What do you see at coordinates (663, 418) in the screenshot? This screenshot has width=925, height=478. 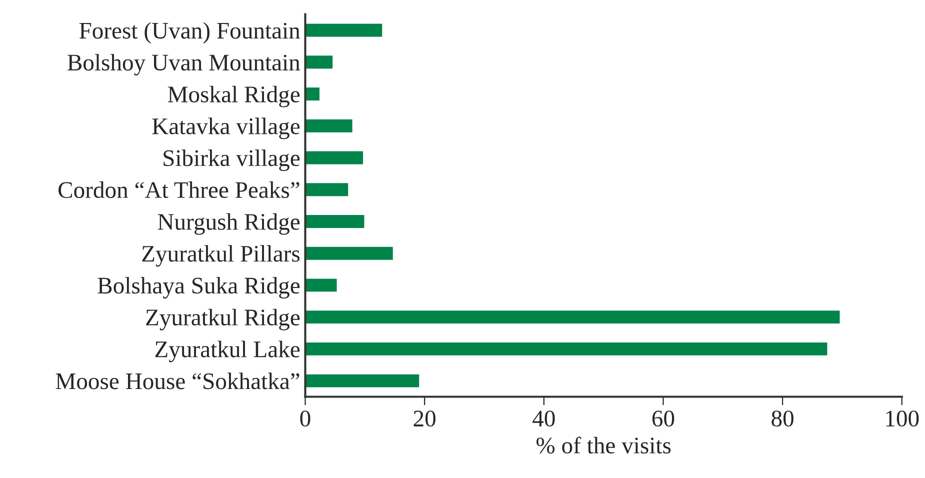 I see `x-tick-label: 60` at bounding box center [663, 418].